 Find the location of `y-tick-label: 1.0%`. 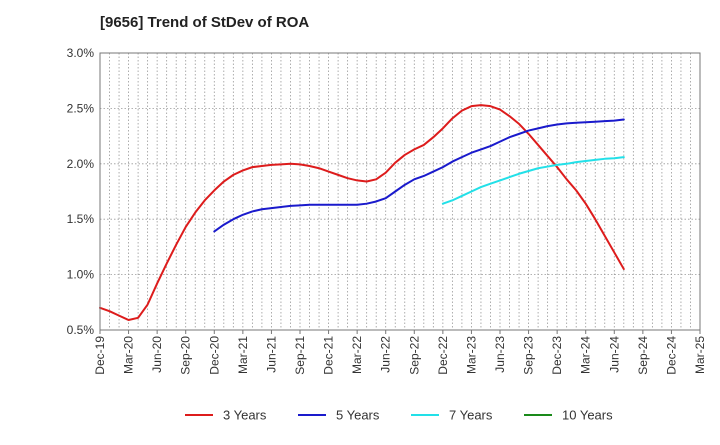

y-tick-label: 1.0% is located at coordinates (81, 275).